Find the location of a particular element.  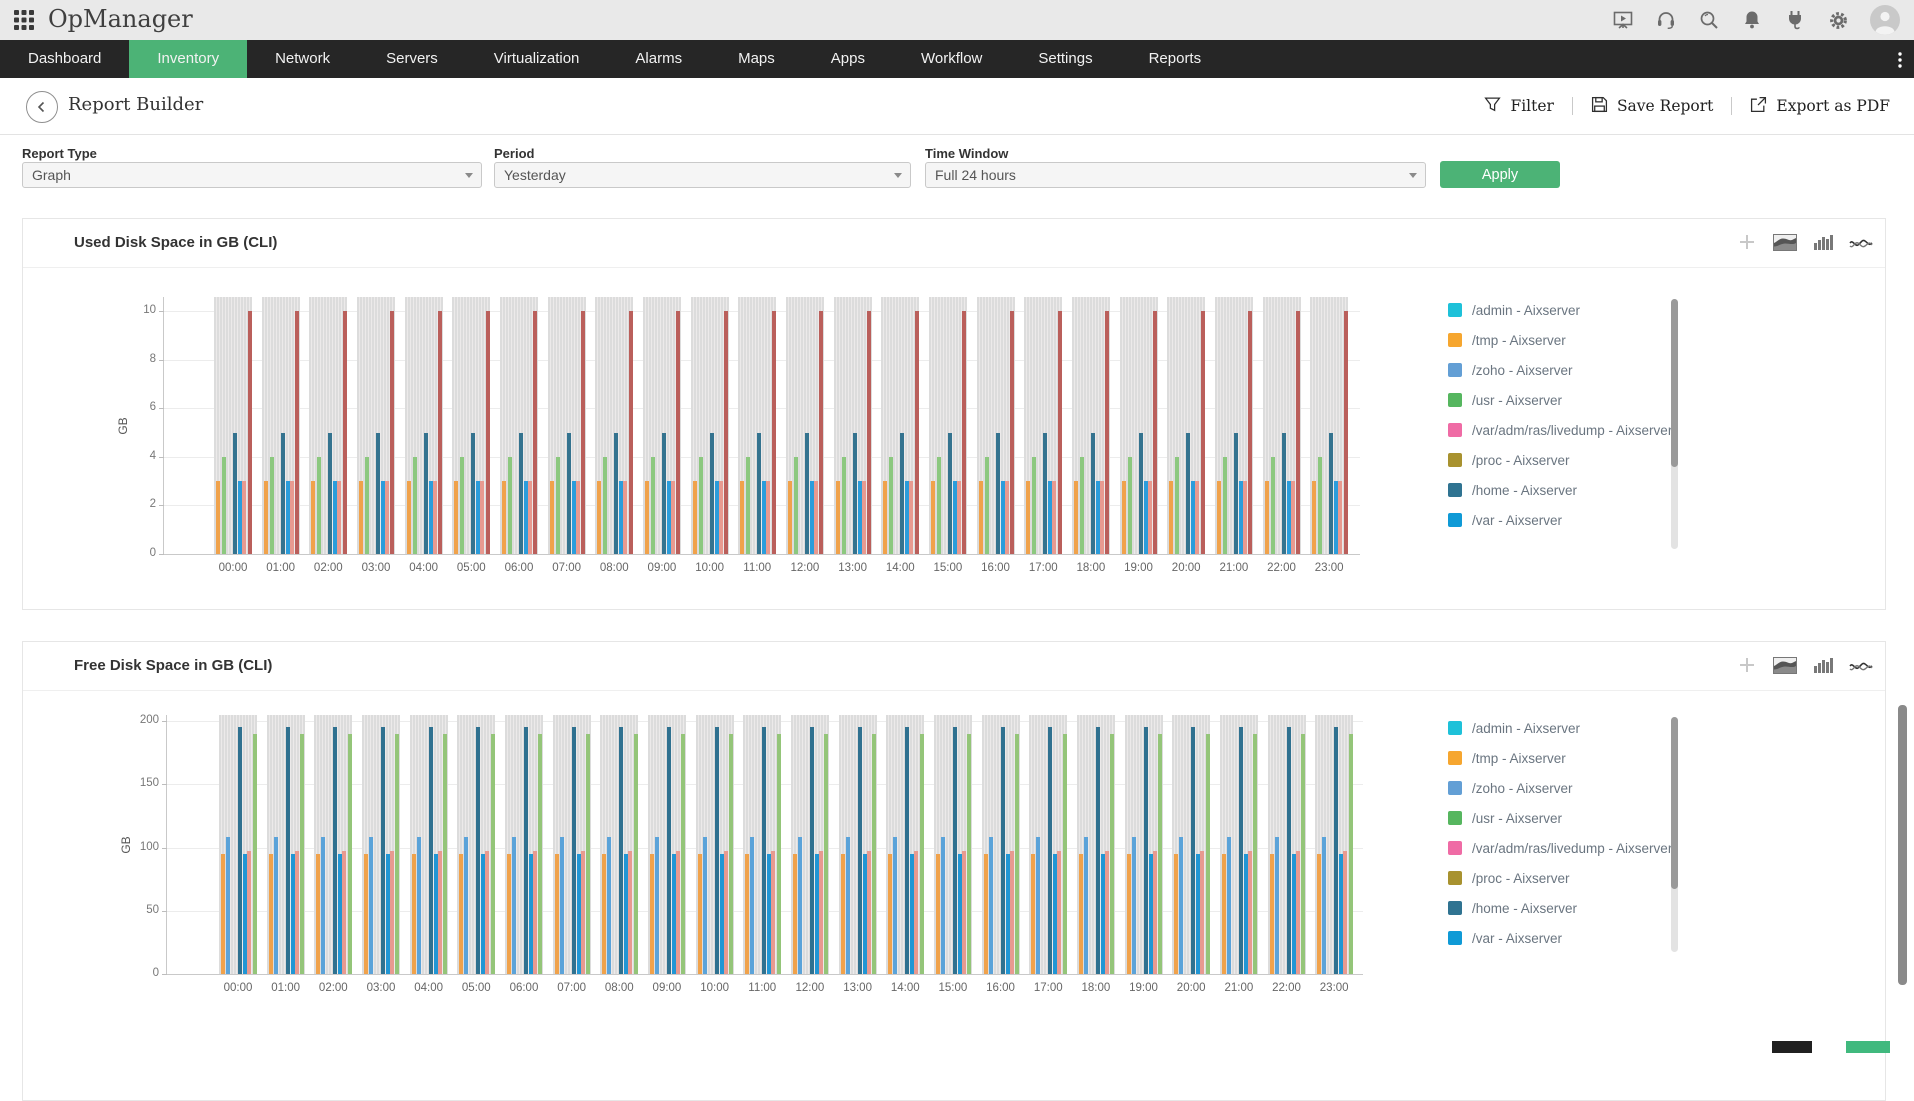

save-report-button: Save Report is located at coordinates (1652, 106).